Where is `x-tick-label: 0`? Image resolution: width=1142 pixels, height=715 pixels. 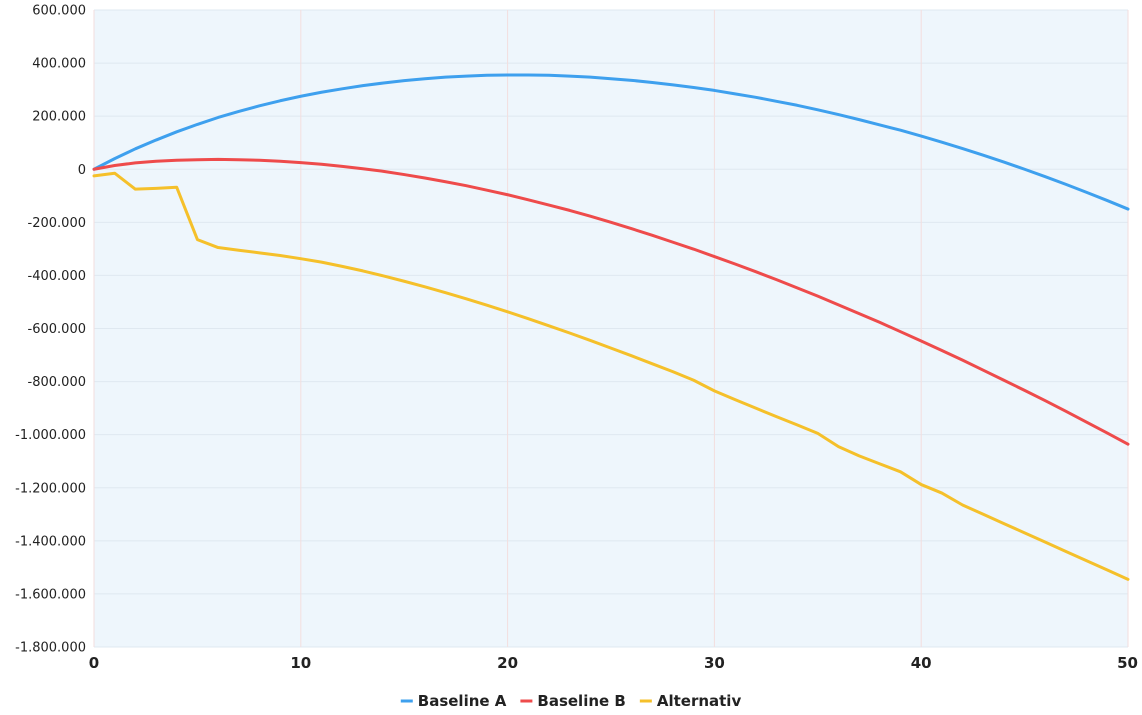 x-tick-label: 0 is located at coordinates (94, 663).